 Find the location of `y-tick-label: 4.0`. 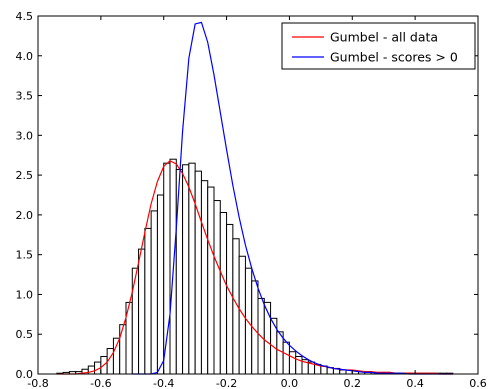

y-tick-label: 4.0 is located at coordinates (25, 56).